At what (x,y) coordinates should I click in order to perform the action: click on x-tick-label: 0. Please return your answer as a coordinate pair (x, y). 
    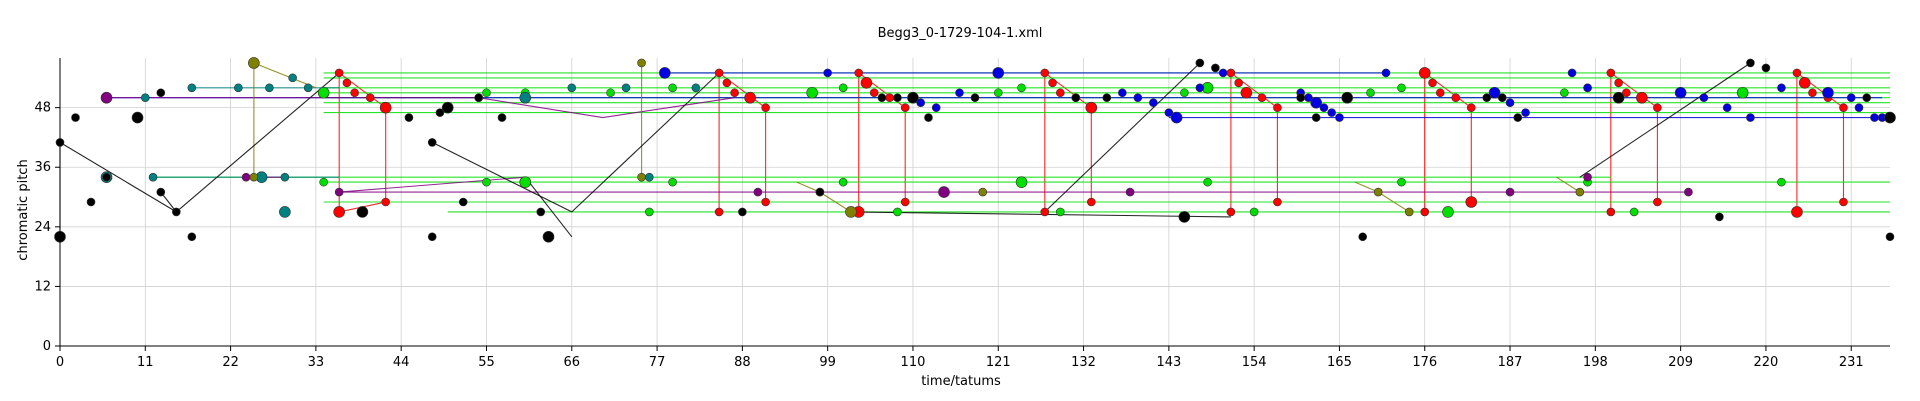
    Looking at the image, I should click on (60, 362).